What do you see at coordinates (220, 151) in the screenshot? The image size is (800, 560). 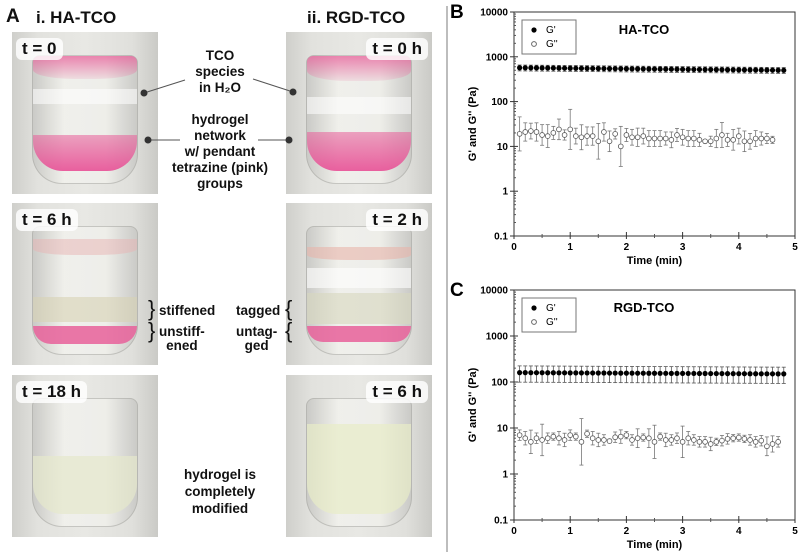 I see `anno-line: w/ pendant` at bounding box center [220, 151].